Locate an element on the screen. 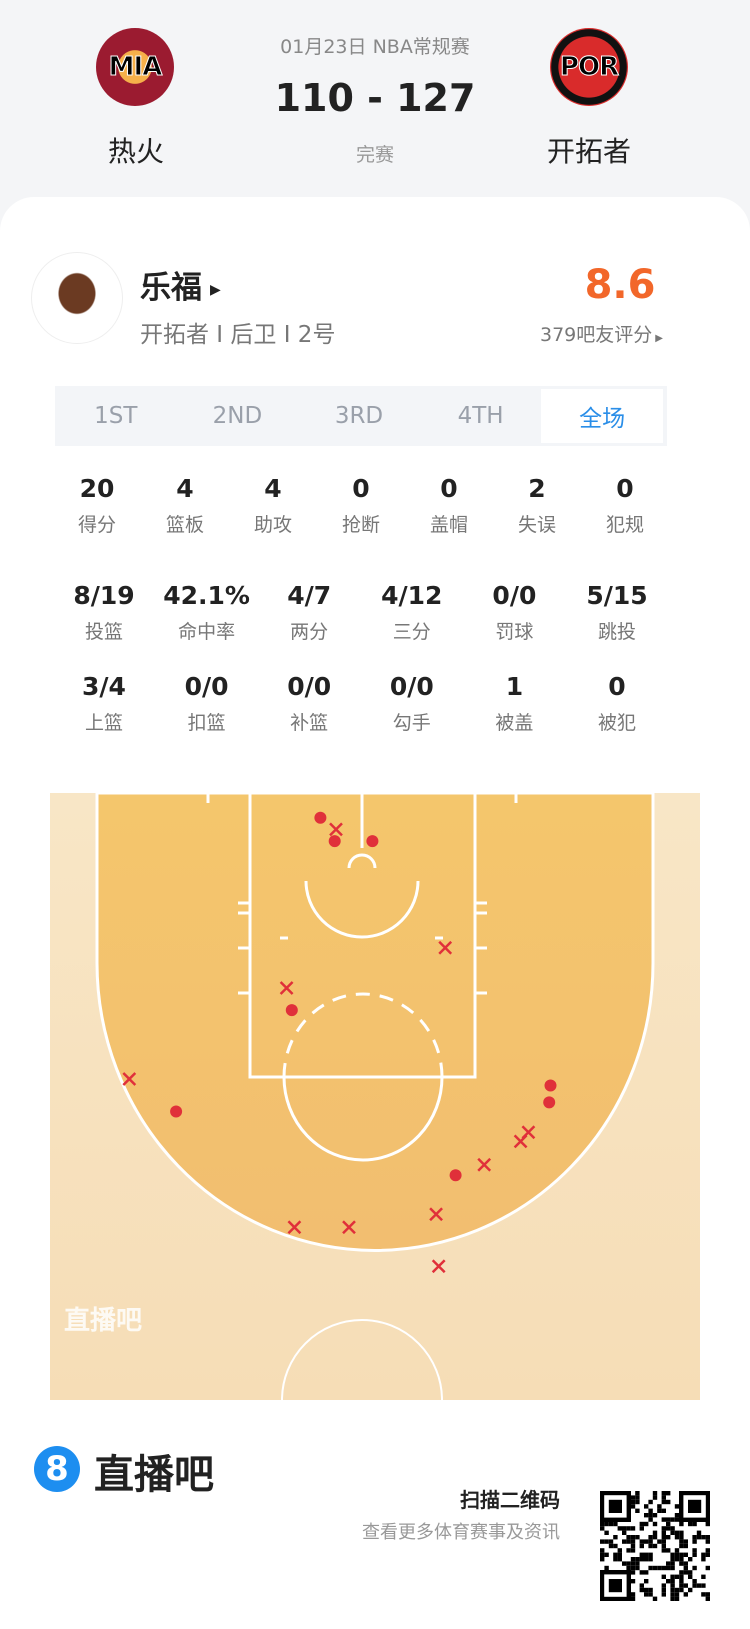  tab-3rd: 3RD is located at coordinates (359, 416).